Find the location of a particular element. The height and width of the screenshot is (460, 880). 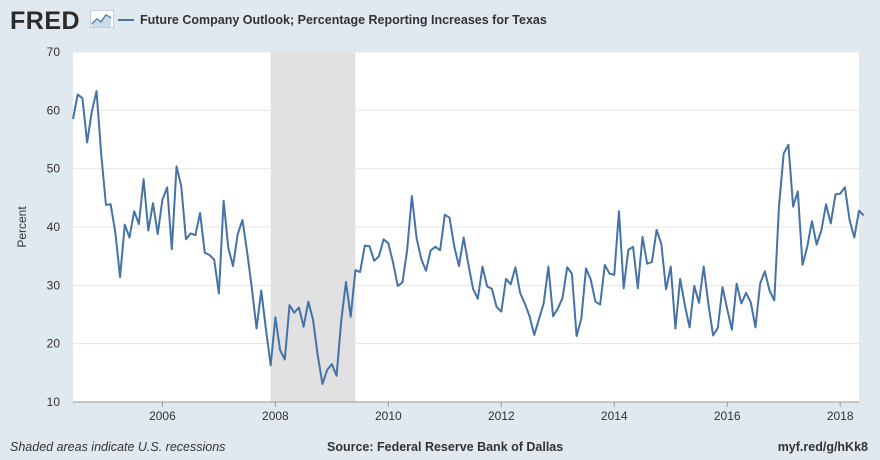

x-tick-label: 2018 is located at coordinates (840, 416).